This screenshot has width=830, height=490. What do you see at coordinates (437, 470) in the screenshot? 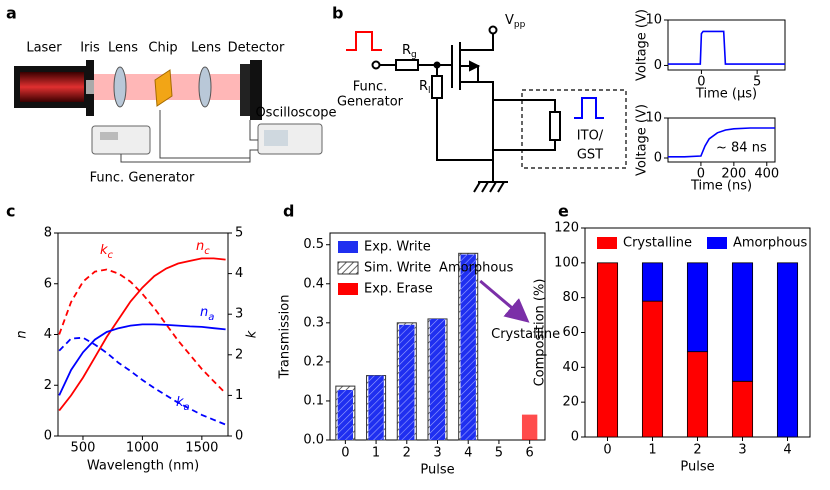
I see `x-axis-label: Pulse` at bounding box center [437, 470].